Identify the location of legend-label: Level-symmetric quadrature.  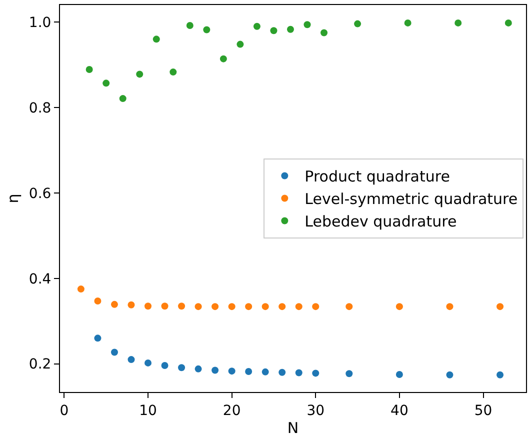
(411, 199).